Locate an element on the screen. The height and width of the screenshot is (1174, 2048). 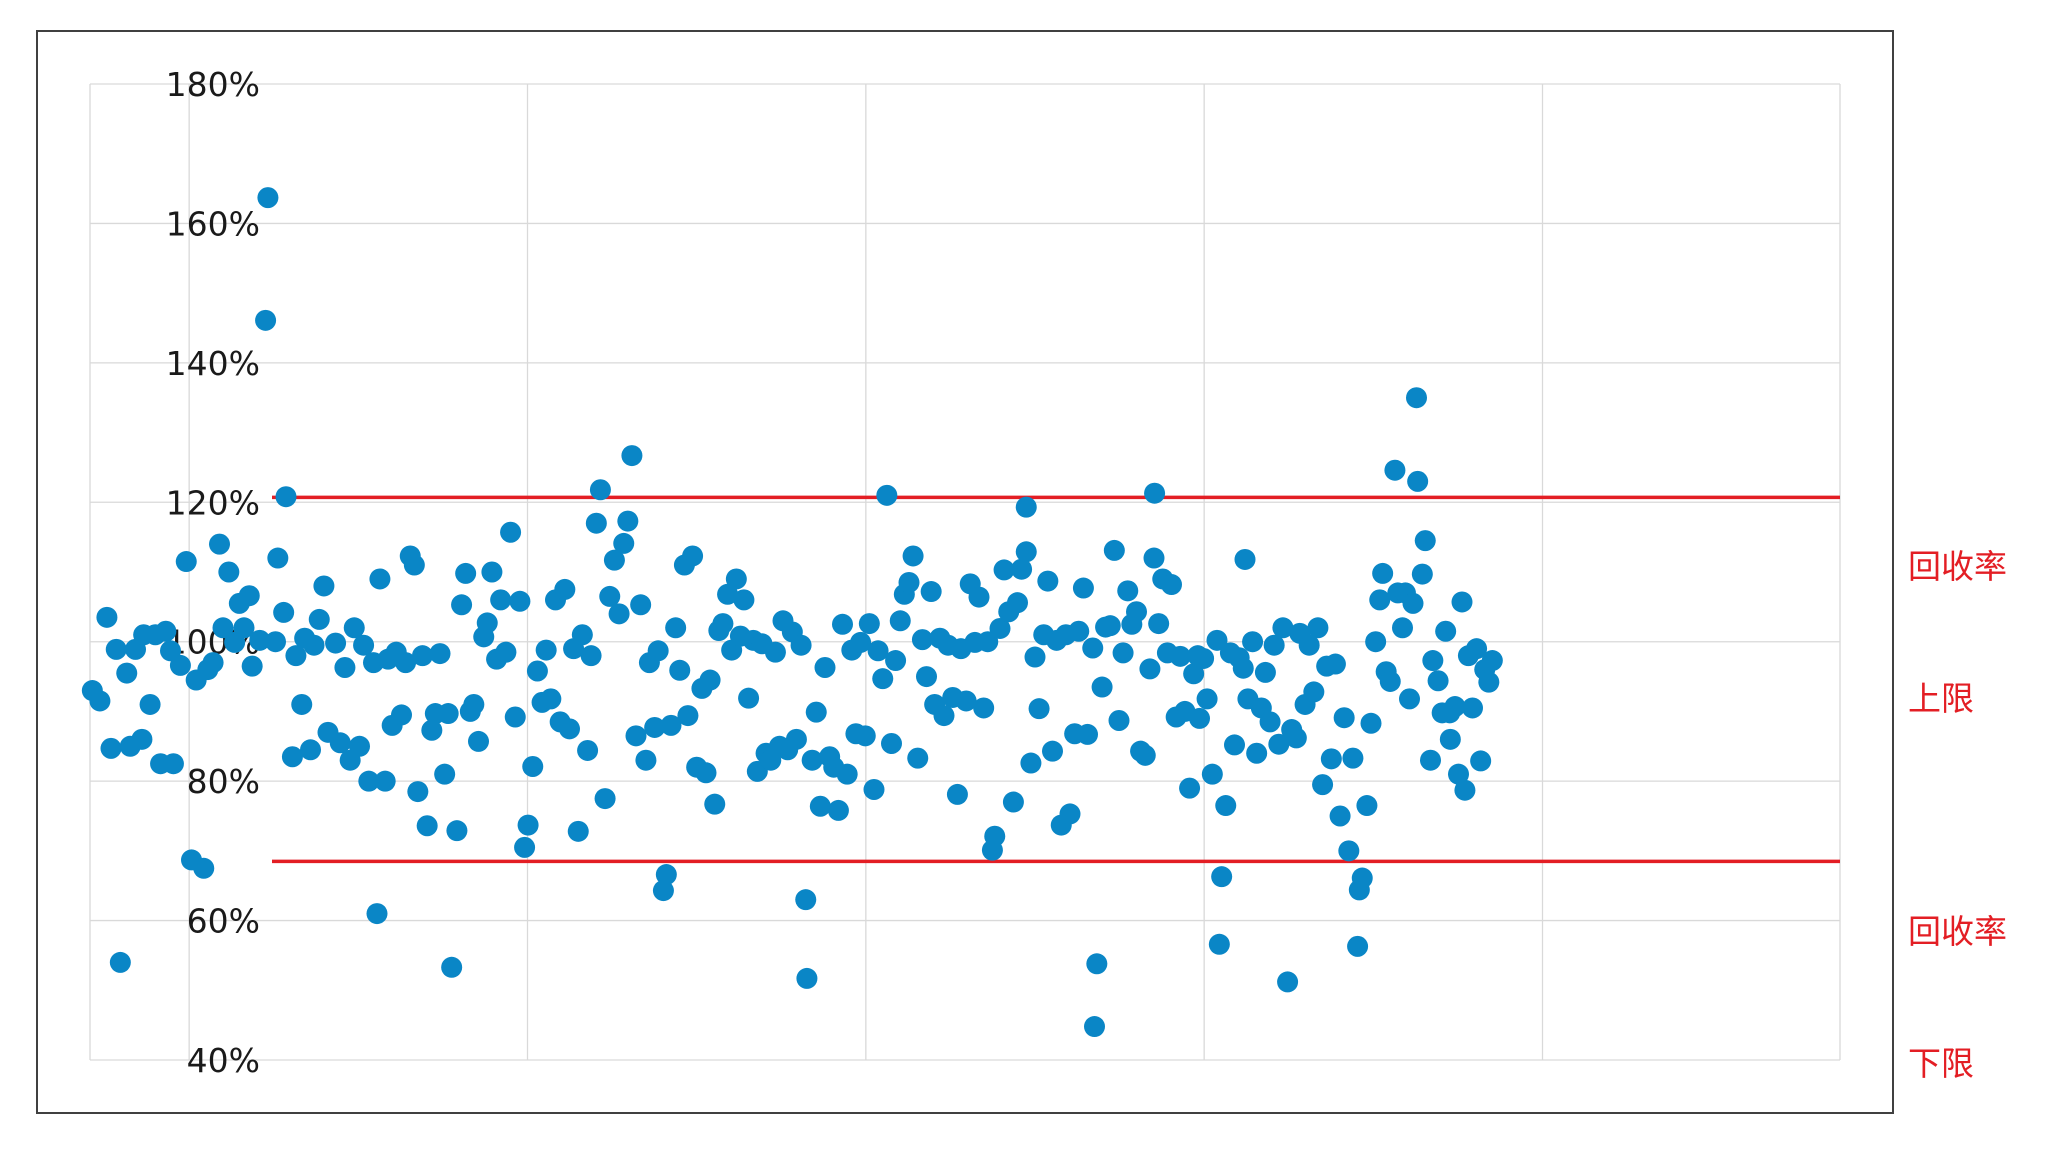
upper-limit-label-line2: 上限 is located at coordinates (1941, 698).